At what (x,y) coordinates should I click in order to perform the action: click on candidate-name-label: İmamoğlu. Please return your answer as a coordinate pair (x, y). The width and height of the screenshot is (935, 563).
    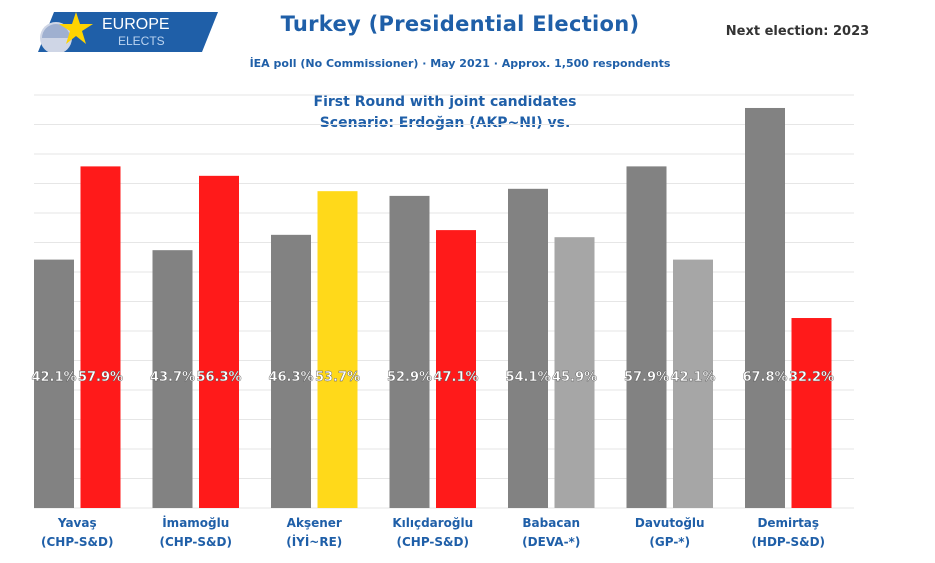
    Looking at the image, I should click on (195, 522).